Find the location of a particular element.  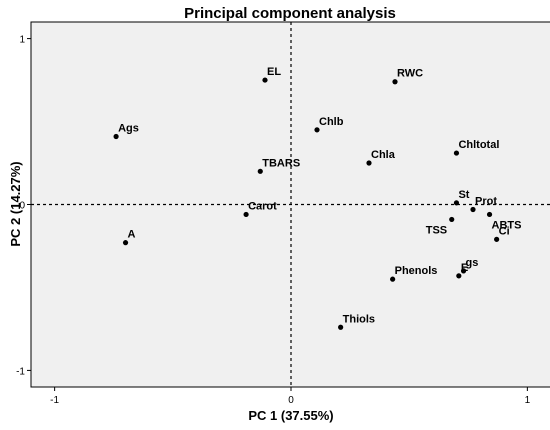

data-point-label: Prot is located at coordinates (486, 201).